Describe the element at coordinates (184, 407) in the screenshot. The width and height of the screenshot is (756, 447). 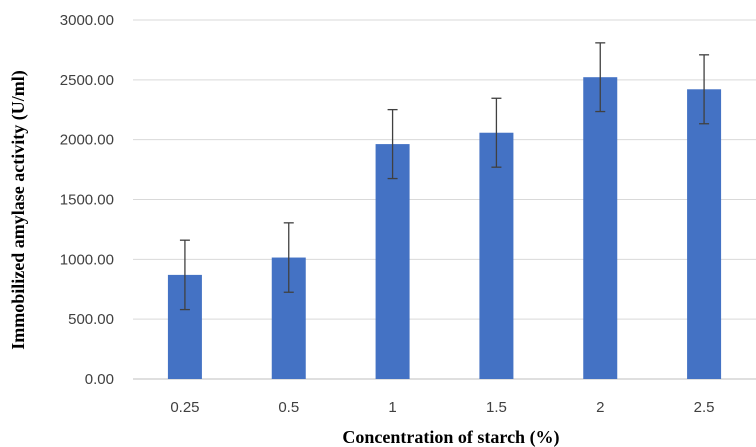
I see `x-tick-label: 0.25` at that location.